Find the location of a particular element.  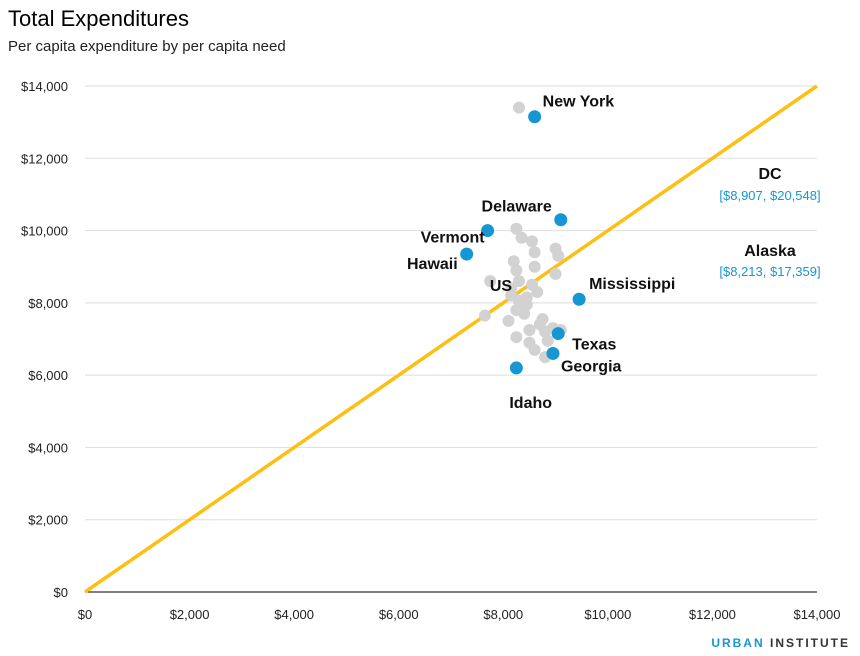

highlight-points is located at coordinates (523, 242).